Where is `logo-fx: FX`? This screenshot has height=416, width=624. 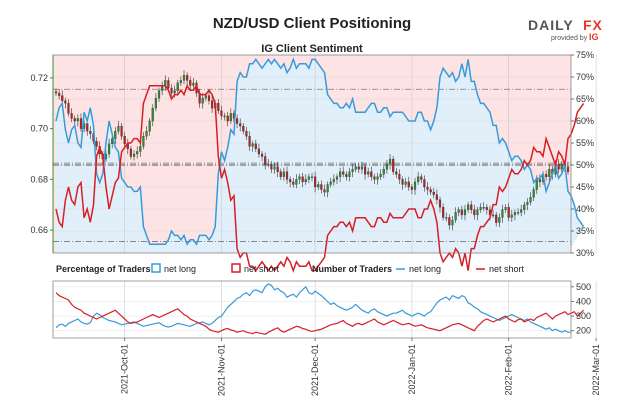 logo-fx: FX is located at coordinates (593, 25).